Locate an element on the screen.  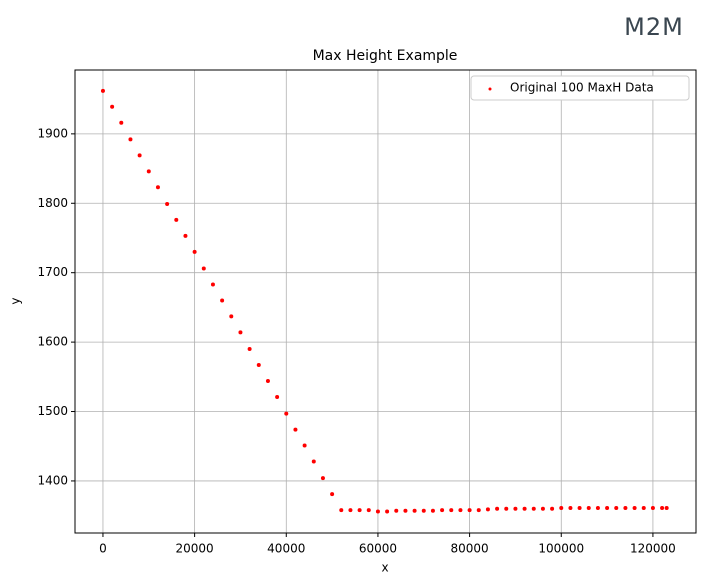
chart-title: Max Height Example is located at coordinates (385, 56).